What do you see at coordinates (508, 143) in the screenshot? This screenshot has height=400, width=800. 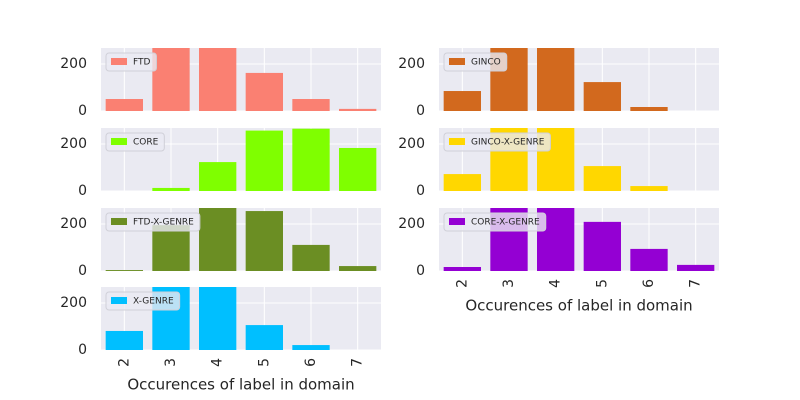 I see `legend-label: GINCO-X-GENRE` at bounding box center [508, 143].